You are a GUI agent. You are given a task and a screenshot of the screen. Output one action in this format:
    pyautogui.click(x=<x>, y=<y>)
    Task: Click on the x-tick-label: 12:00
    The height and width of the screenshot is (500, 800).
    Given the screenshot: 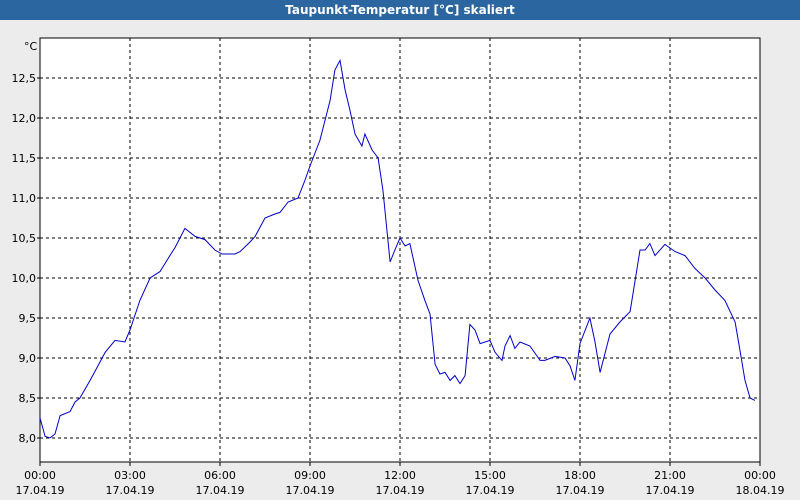 What is the action you would take?
    pyautogui.click(x=400, y=475)
    